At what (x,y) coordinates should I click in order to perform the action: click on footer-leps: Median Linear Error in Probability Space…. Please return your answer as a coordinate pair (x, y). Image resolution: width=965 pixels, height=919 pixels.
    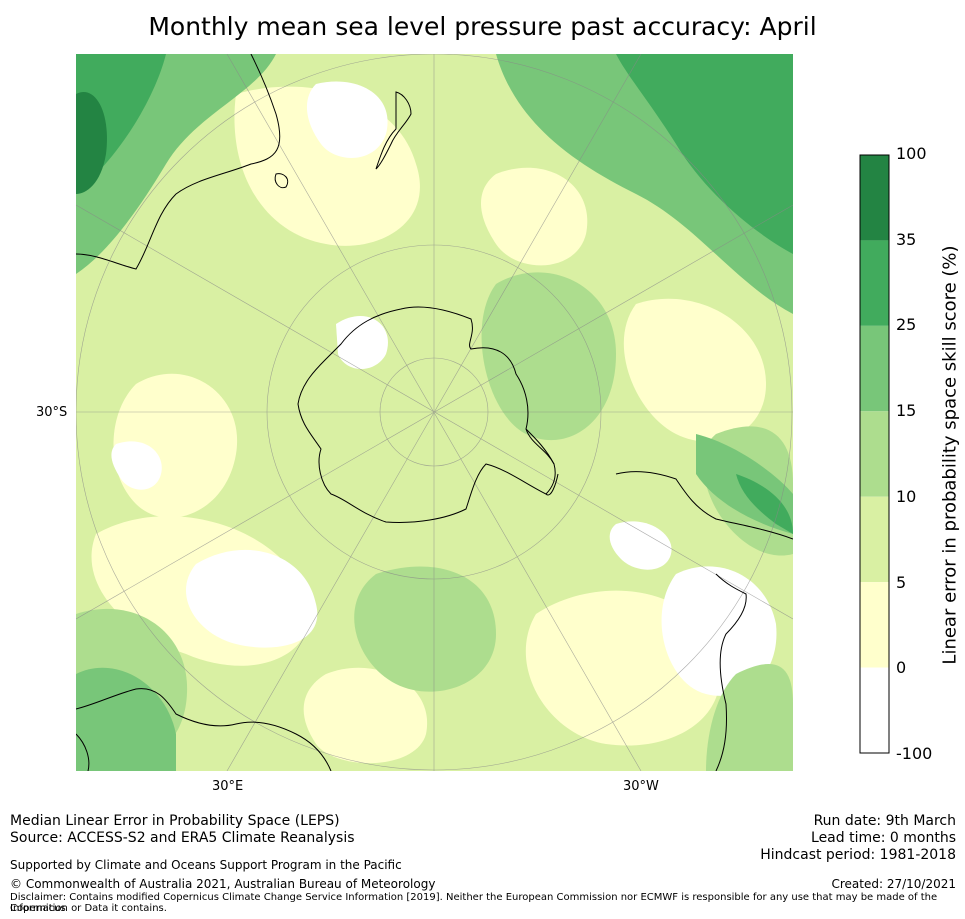
    Looking at the image, I should click on (175, 821).